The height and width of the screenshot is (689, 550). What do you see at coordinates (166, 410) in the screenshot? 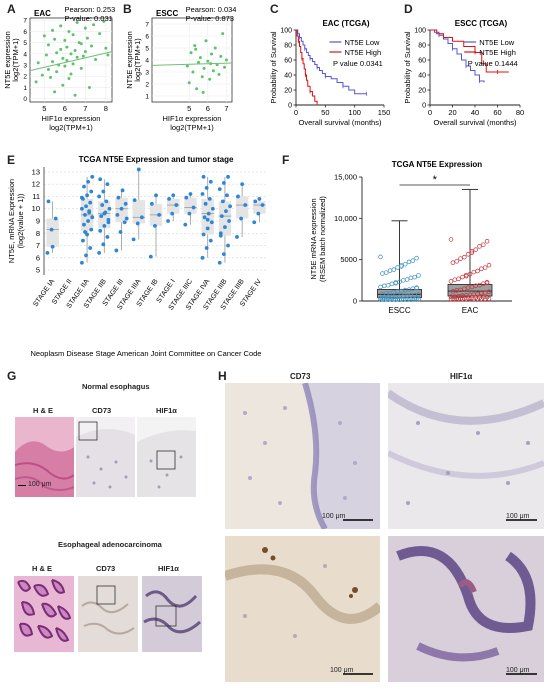
I see `g-hif-label-normal: HIF1α` at bounding box center [166, 410].